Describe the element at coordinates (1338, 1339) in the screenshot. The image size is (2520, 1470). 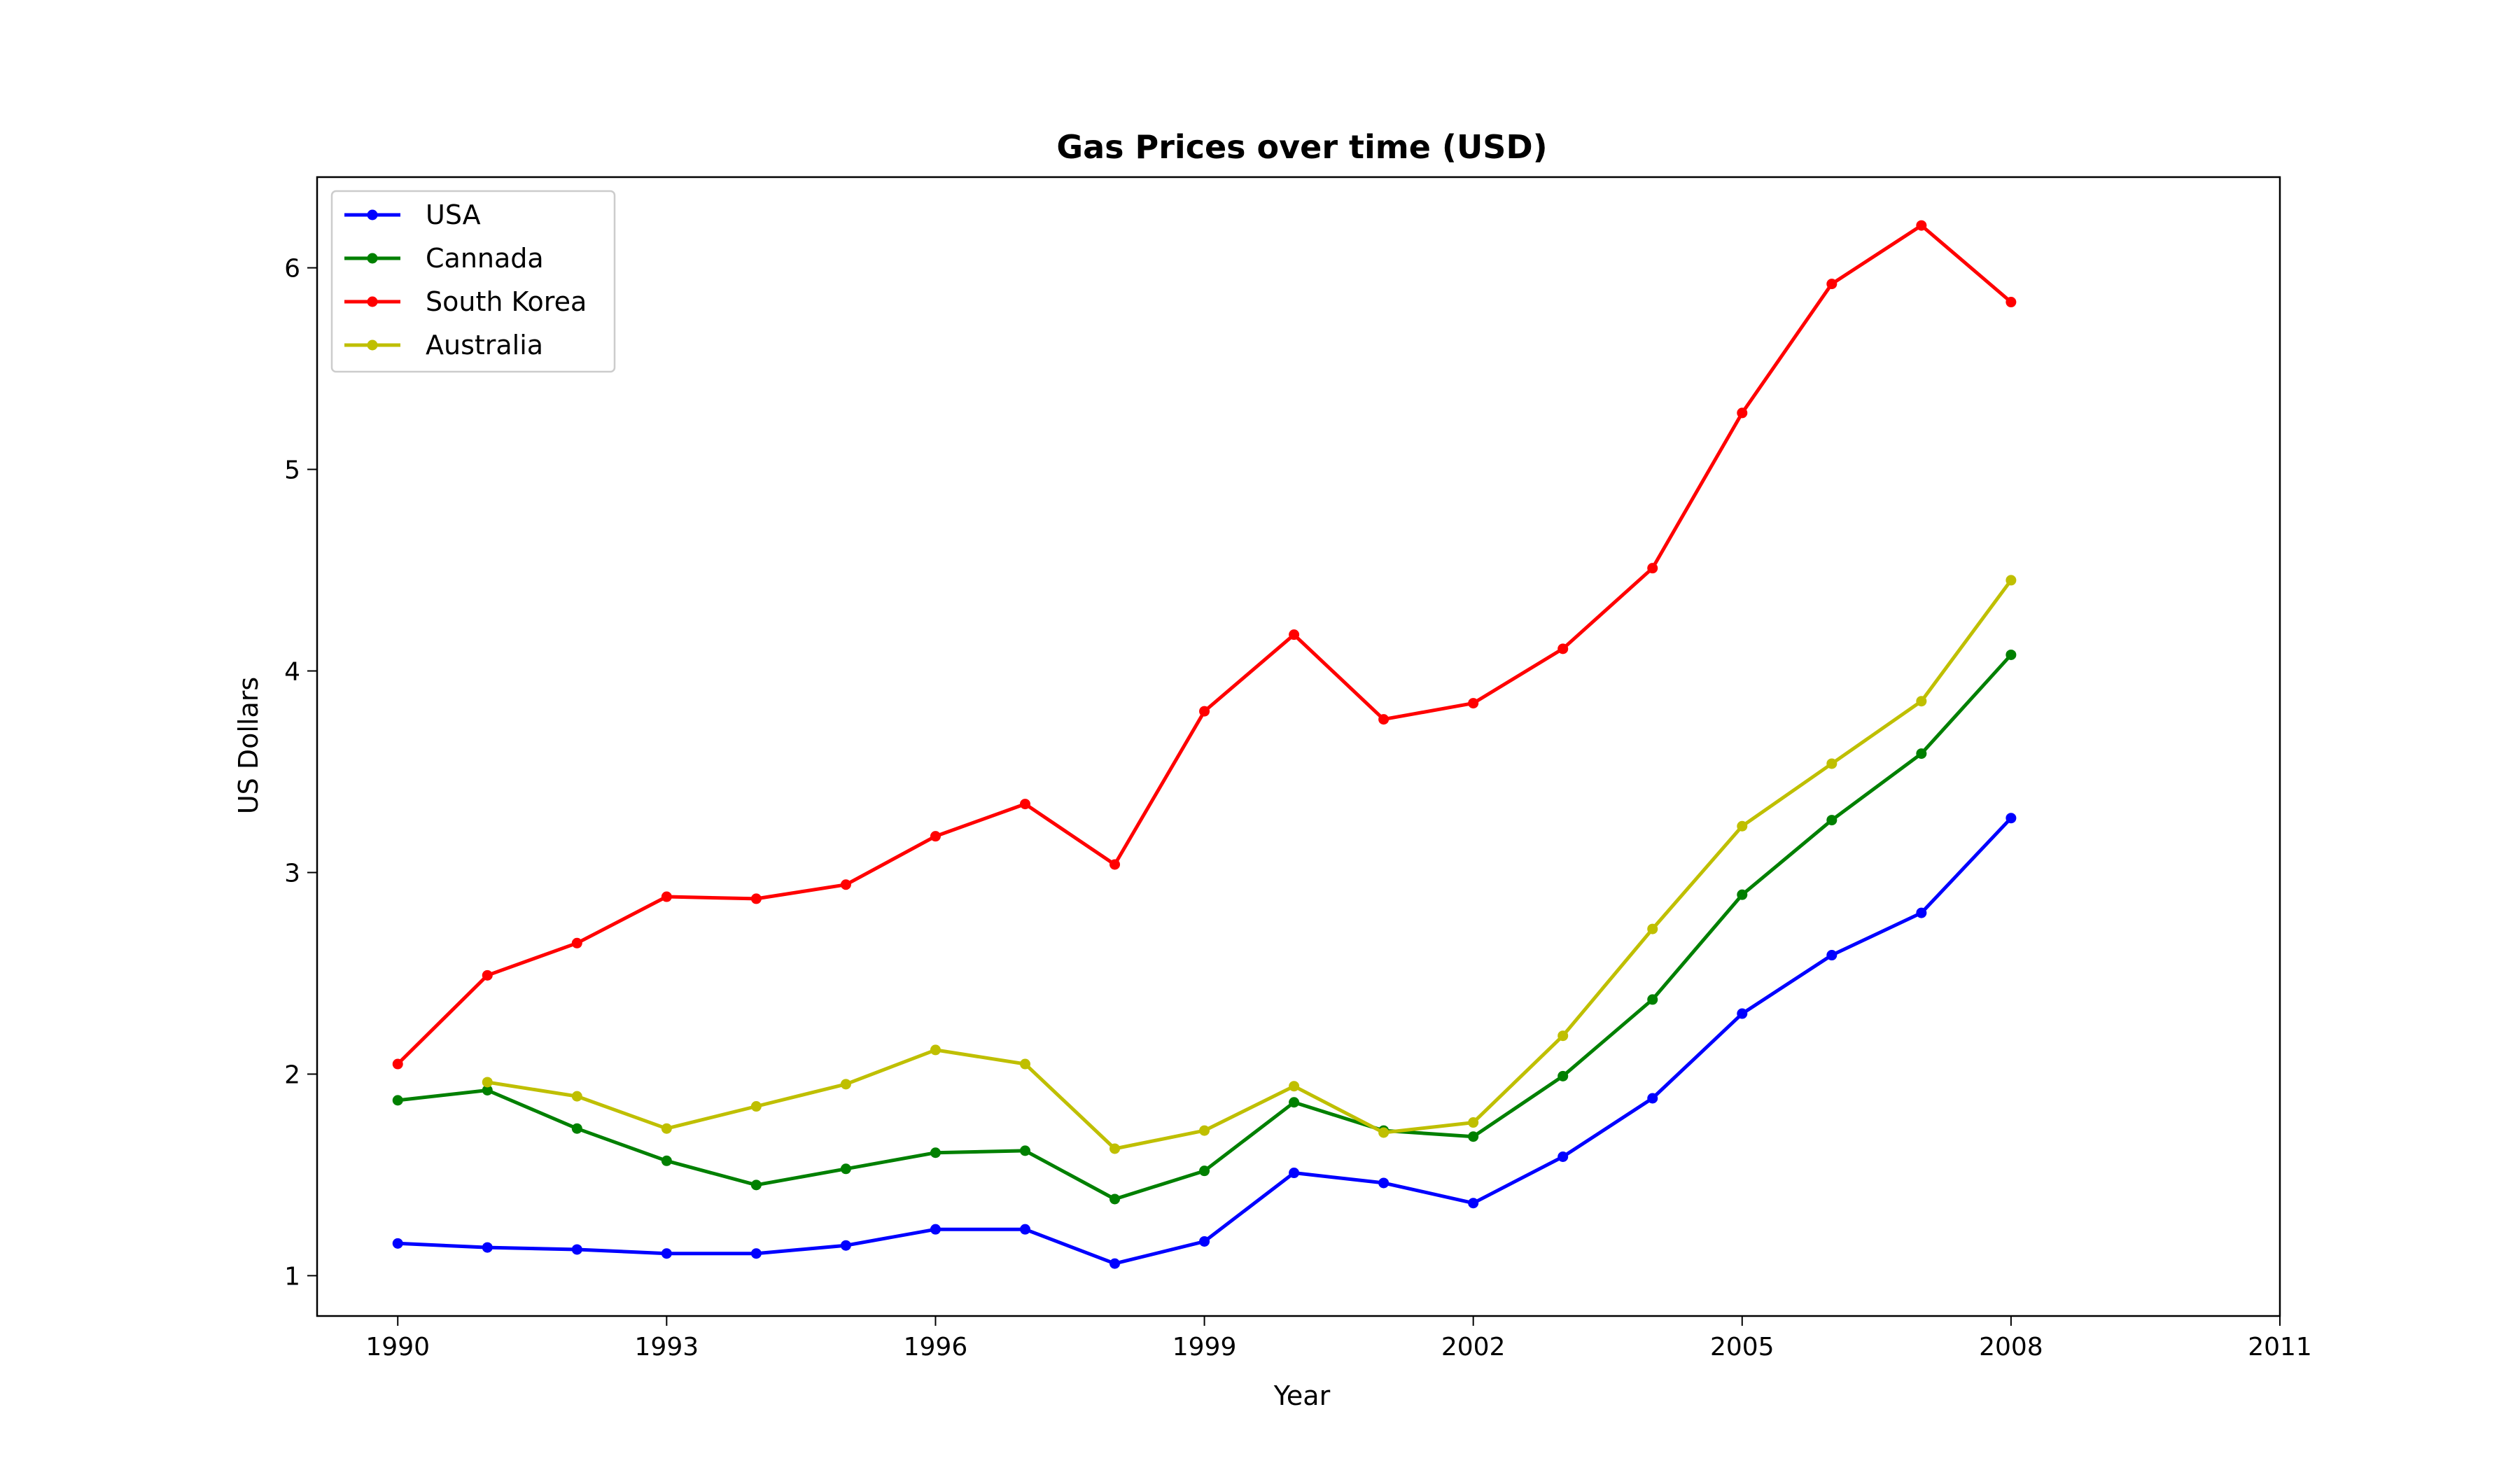
I see `x-axis: 1990 1993 1996 1999 2002 2005 2008 2011` at that location.